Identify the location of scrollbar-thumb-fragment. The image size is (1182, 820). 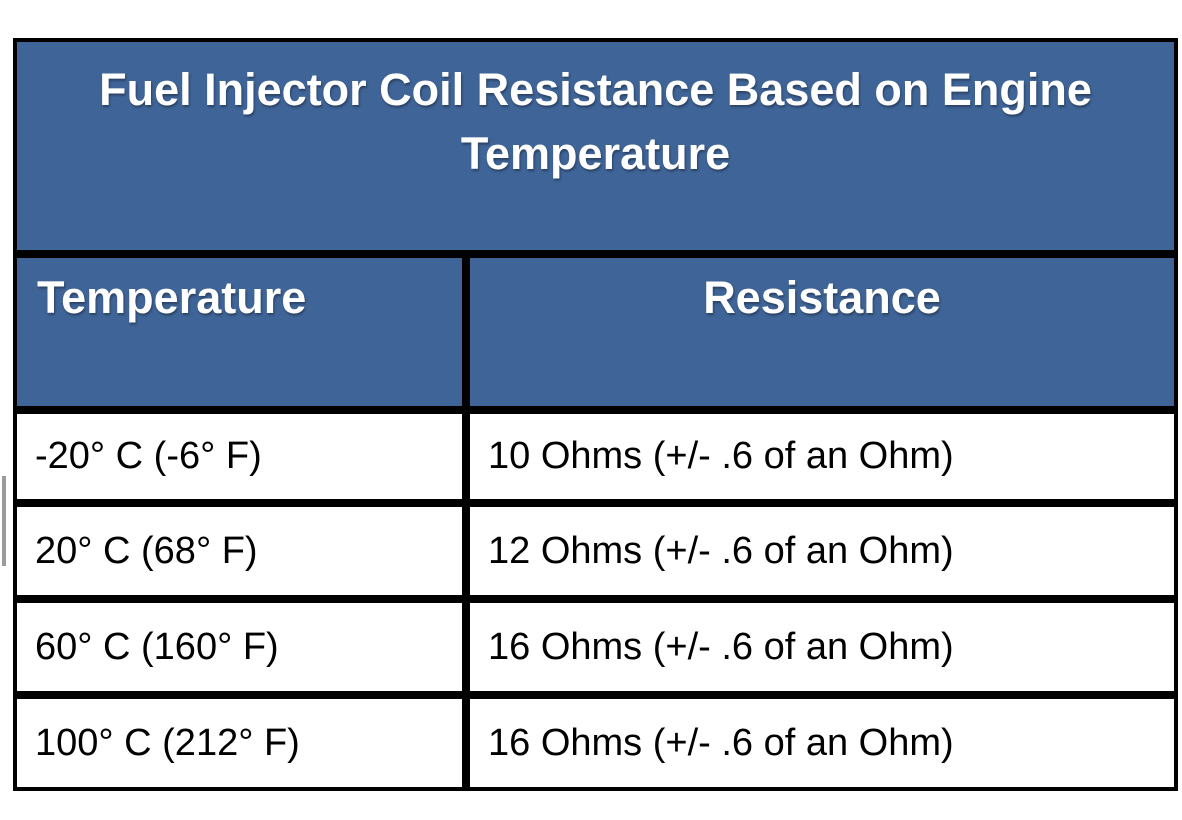
(4, 521).